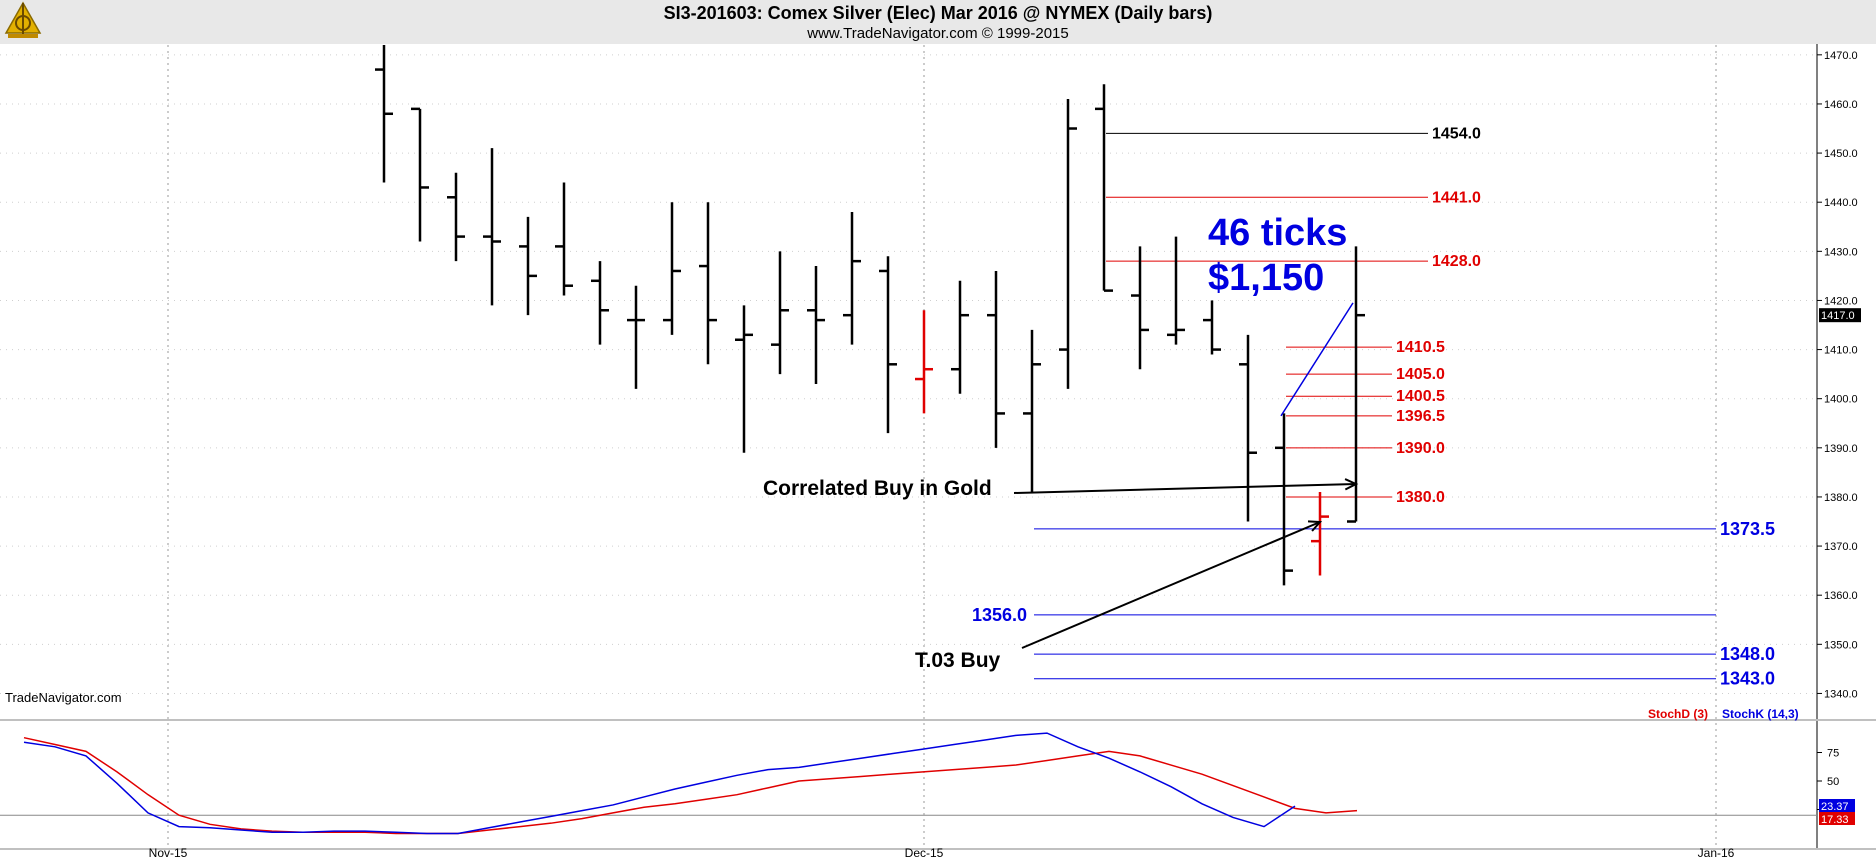 The image size is (1876, 863). What do you see at coordinates (1351, 484) in the screenshot?
I see `correlated-arrow-head` at bounding box center [1351, 484].